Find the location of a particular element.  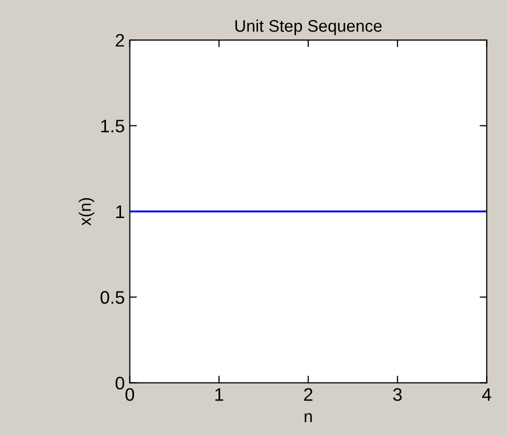

x-tick-label: 0 is located at coordinates (129, 394).